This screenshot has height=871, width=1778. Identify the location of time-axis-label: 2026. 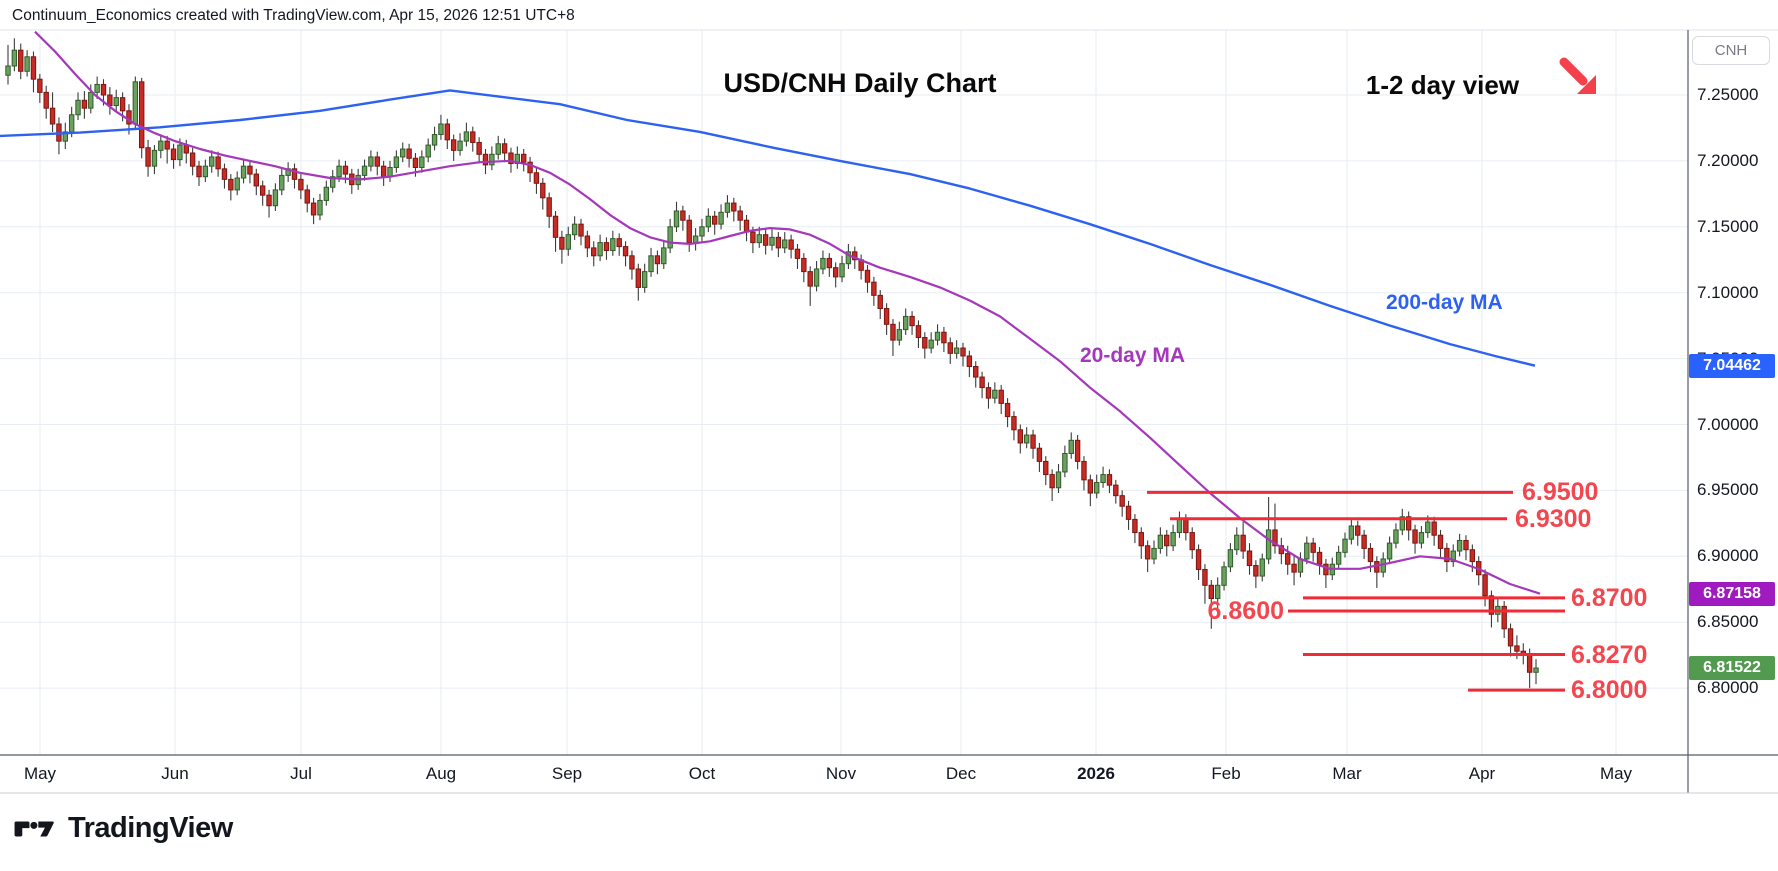
(1096, 773).